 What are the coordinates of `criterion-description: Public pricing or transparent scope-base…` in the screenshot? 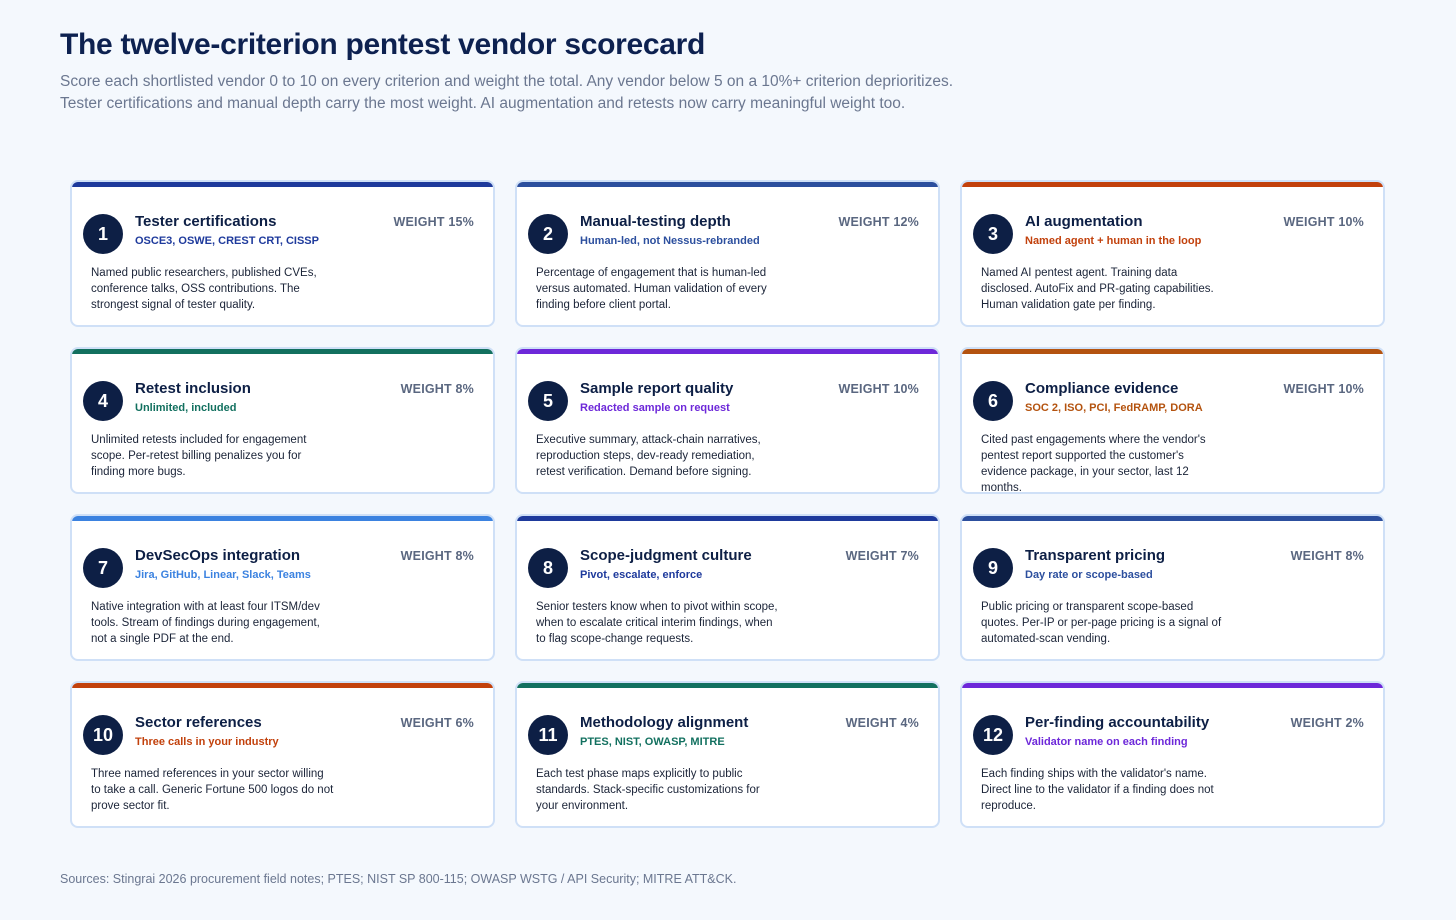 It's located at (1101, 623).